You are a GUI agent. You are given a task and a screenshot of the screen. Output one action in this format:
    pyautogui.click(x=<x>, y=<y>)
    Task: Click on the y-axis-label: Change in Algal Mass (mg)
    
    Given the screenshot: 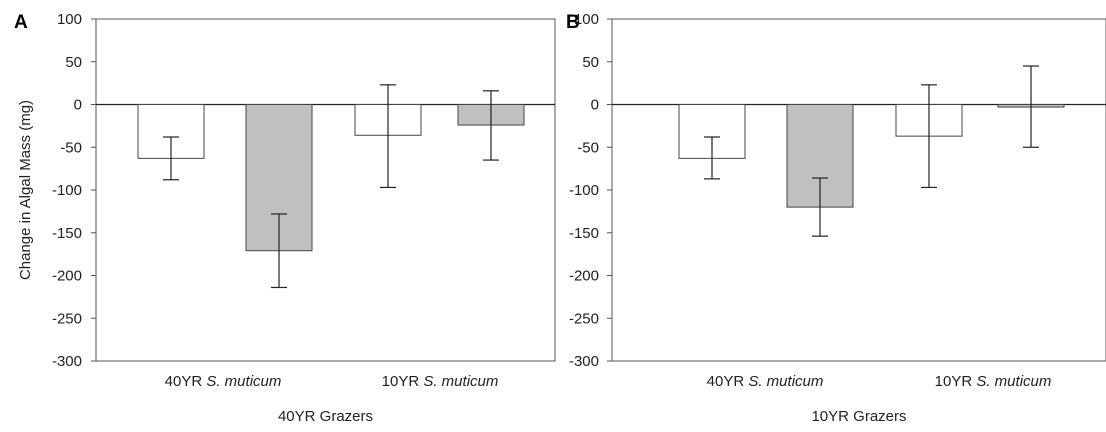 What is the action you would take?
    pyautogui.click(x=25, y=190)
    